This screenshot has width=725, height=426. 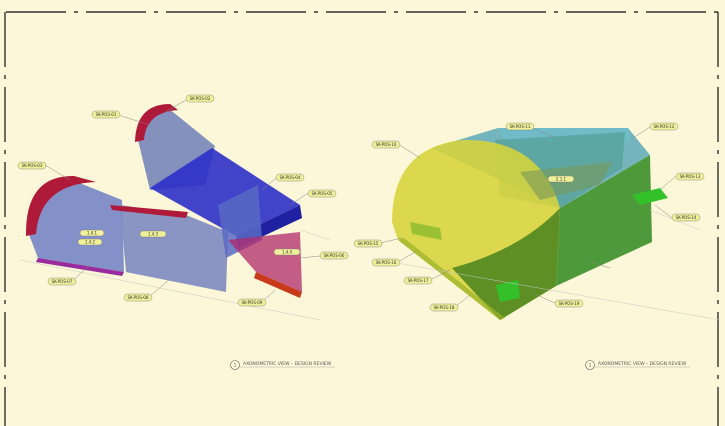 I want to click on svg-text: SK-POS-03, so click(x=32, y=165).